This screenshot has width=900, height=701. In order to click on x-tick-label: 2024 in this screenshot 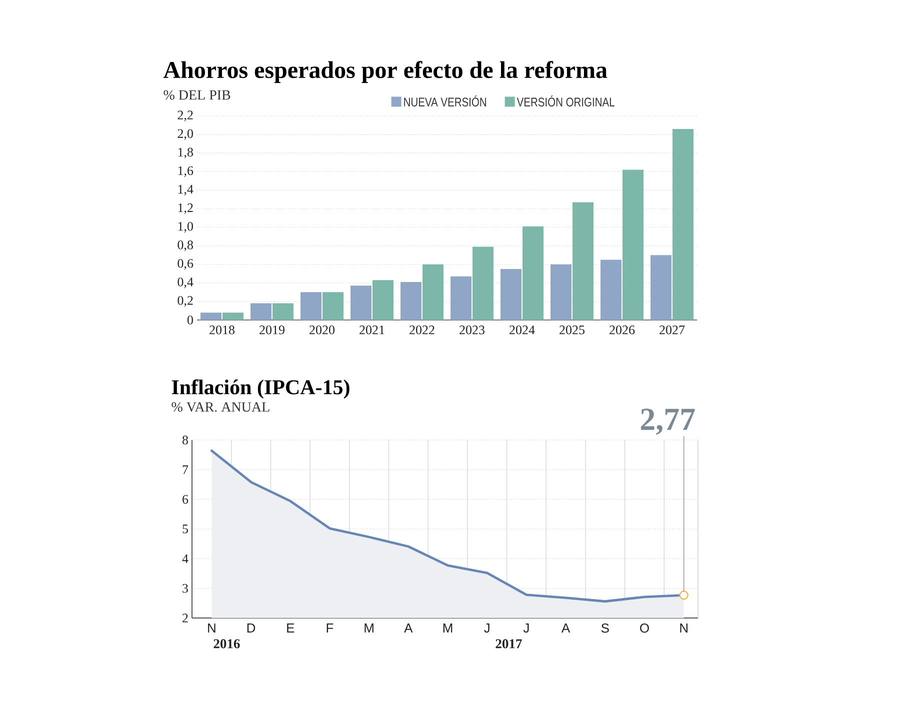, I will do `click(522, 330)`.